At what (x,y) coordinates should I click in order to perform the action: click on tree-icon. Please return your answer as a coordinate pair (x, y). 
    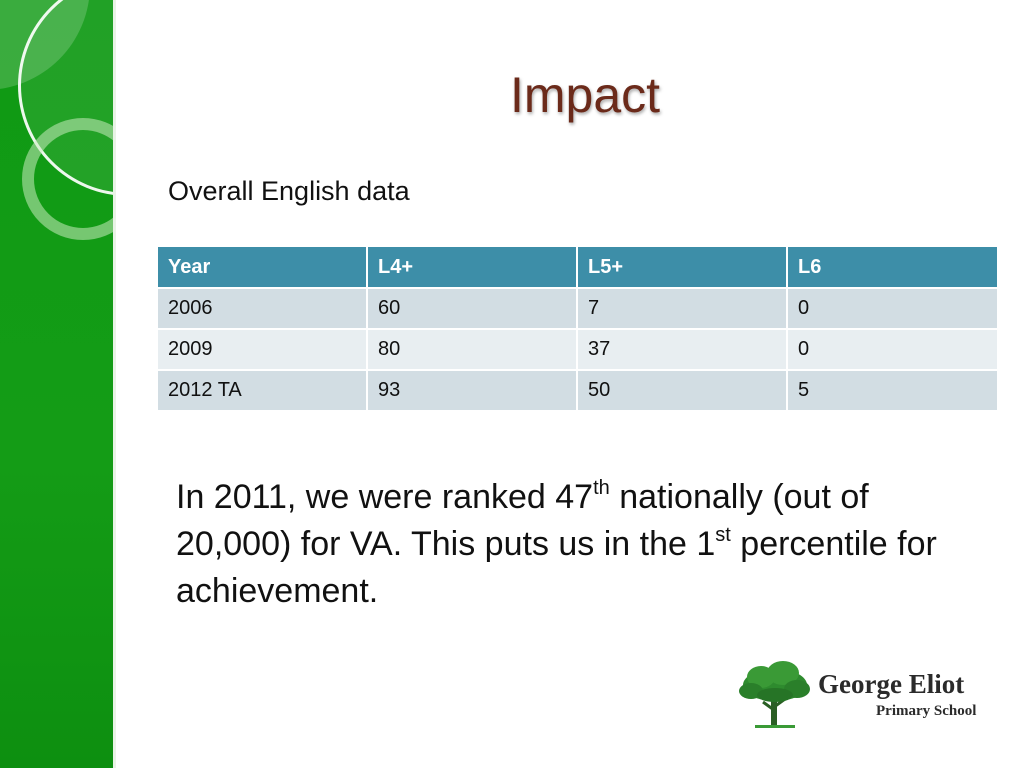
    Looking at the image, I should click on (774, 694).